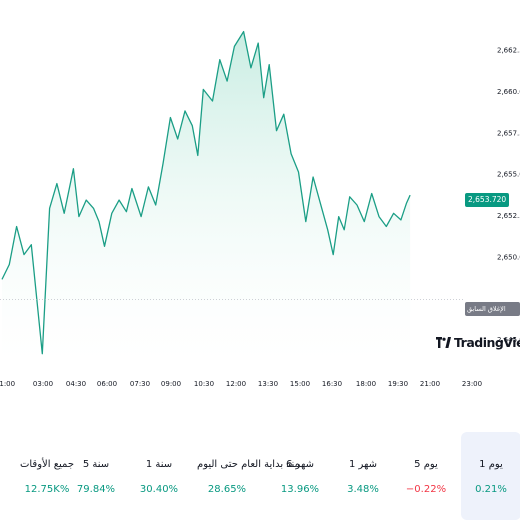  Describe the element at coordinates (300, 384) in the screenshot. I see `x-tick-label: 15:00` at that location.